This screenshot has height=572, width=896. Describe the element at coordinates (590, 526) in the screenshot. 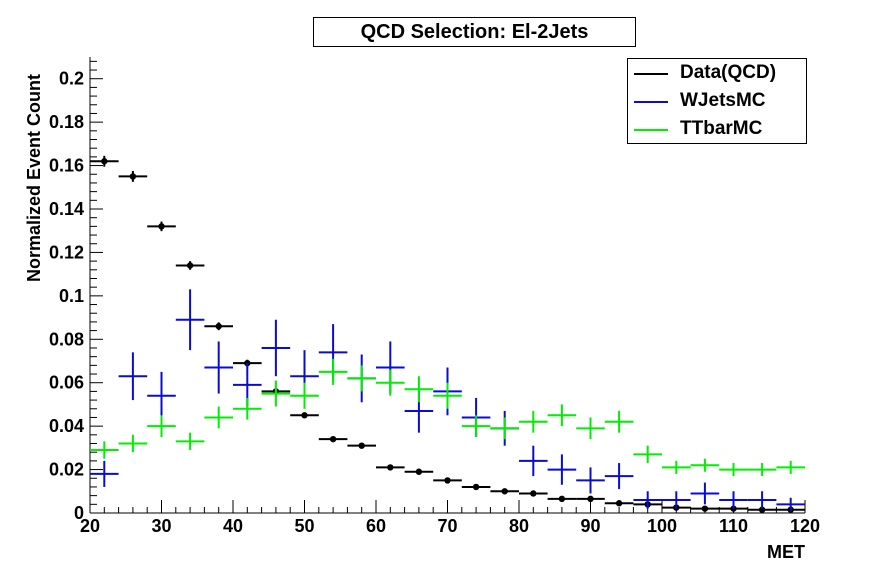

I see `x-tick-label: 90` at that location.